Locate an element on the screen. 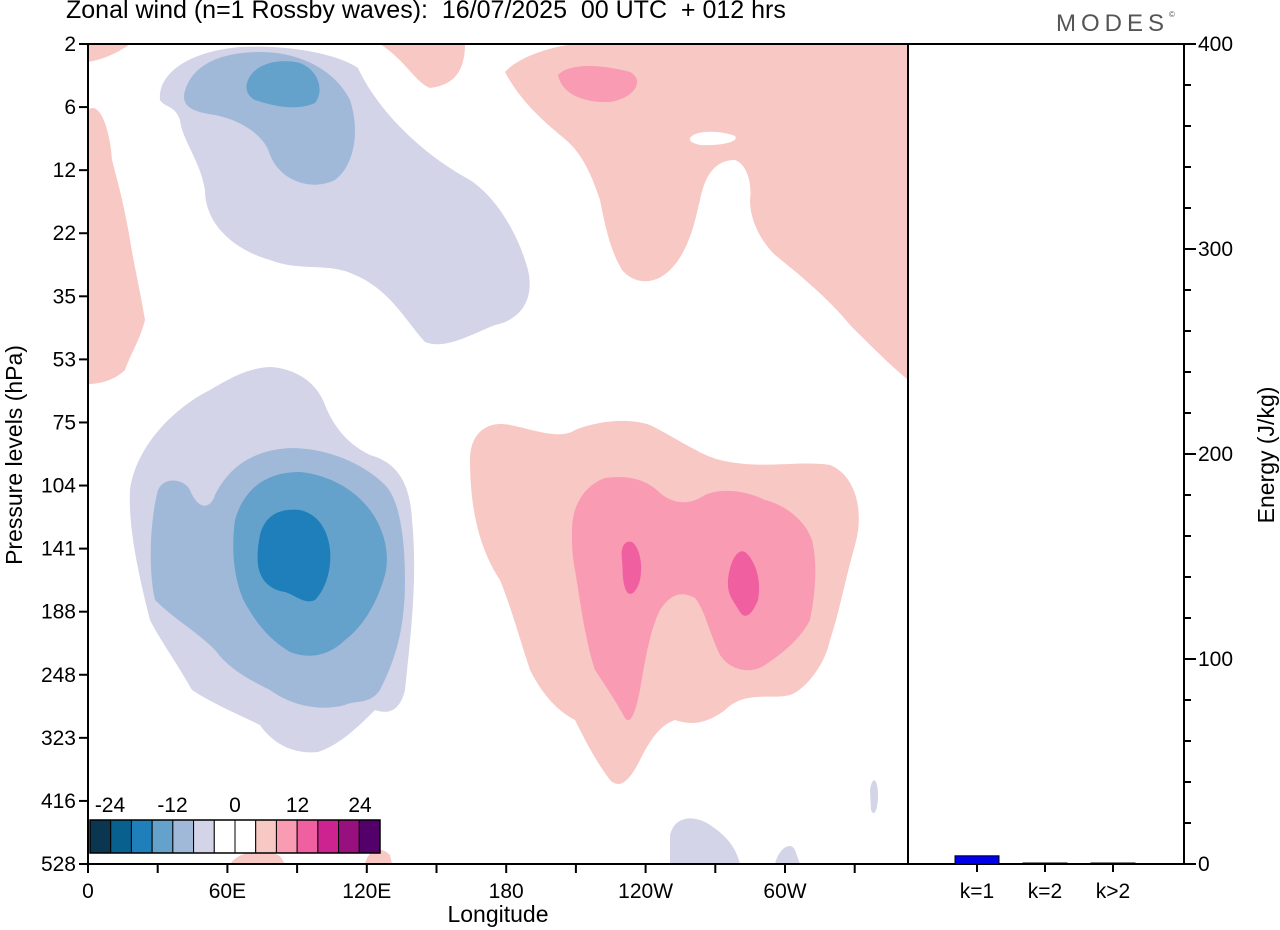  colorbar-label: -24 is located at coordinates (110, 805).